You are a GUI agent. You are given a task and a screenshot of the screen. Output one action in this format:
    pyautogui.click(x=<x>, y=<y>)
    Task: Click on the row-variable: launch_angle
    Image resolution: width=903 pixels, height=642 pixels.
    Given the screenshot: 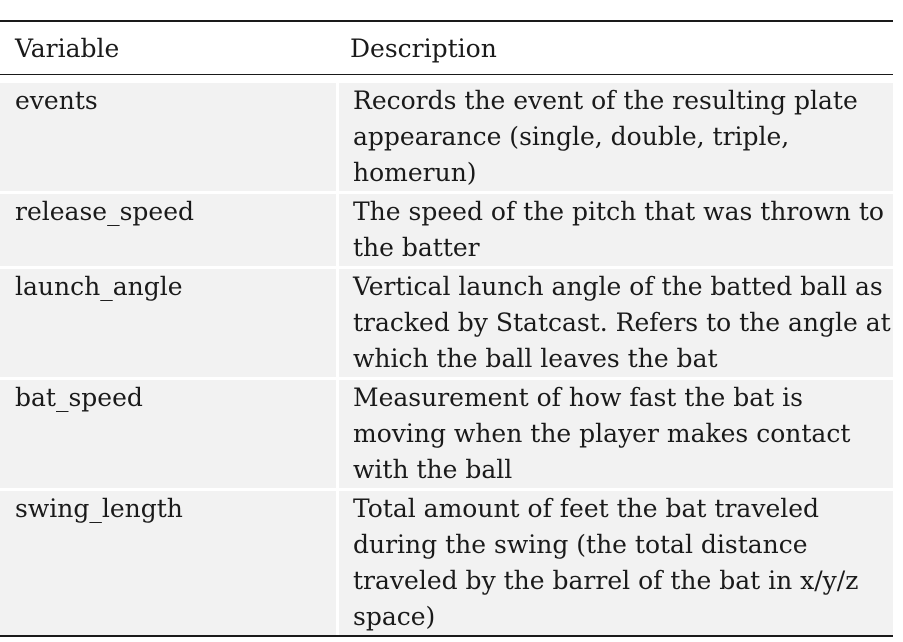 What is the action you would take?
    pyautogui.click(x=99, y=286)
    